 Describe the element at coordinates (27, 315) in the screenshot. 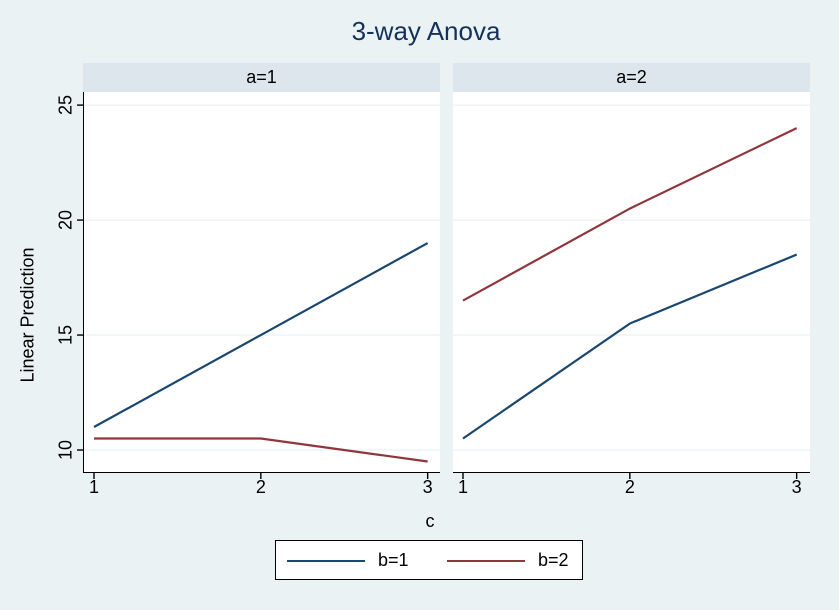

I see `y-axis-title: Linear Prediction` at that location.